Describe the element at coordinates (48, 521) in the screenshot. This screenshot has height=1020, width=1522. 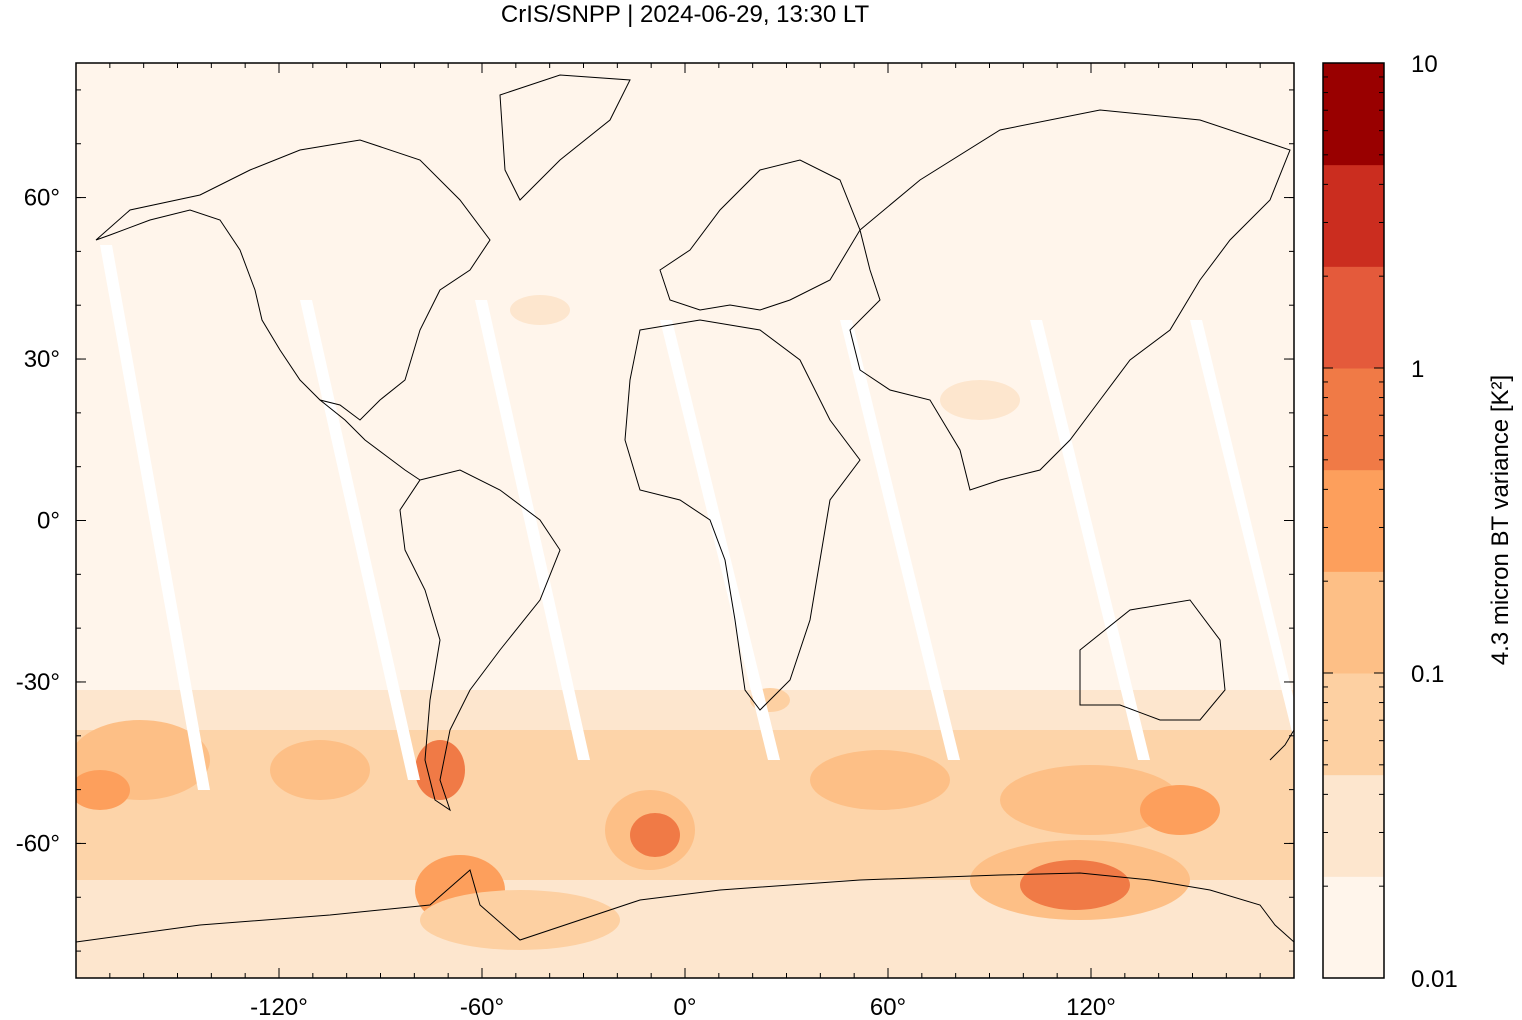
I see `y-tick-label: 0°` at that location.